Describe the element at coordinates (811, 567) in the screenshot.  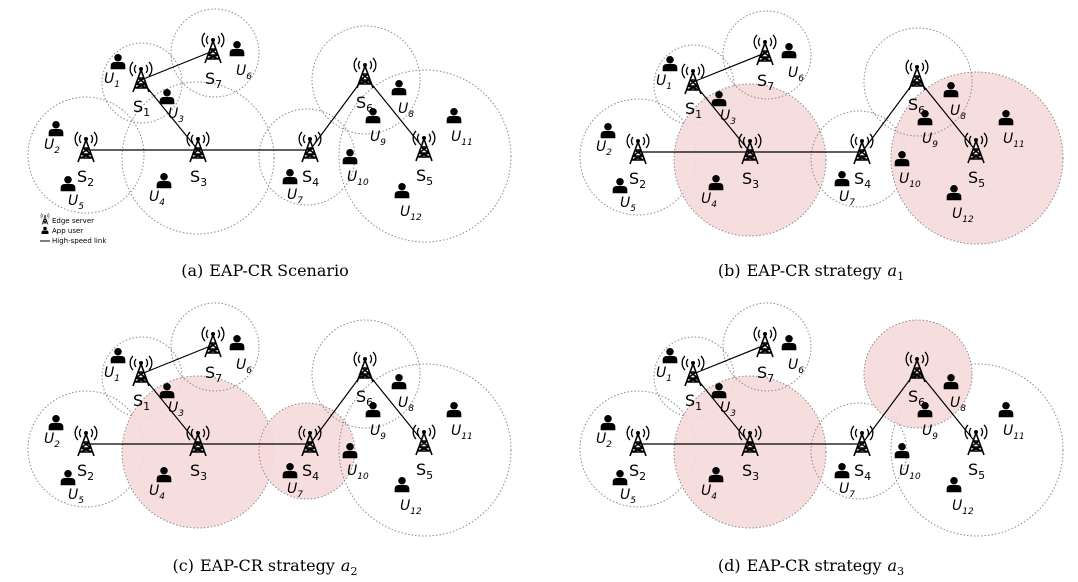
I see `caption-d: (d) EAP-CR strategy a3` at that location.